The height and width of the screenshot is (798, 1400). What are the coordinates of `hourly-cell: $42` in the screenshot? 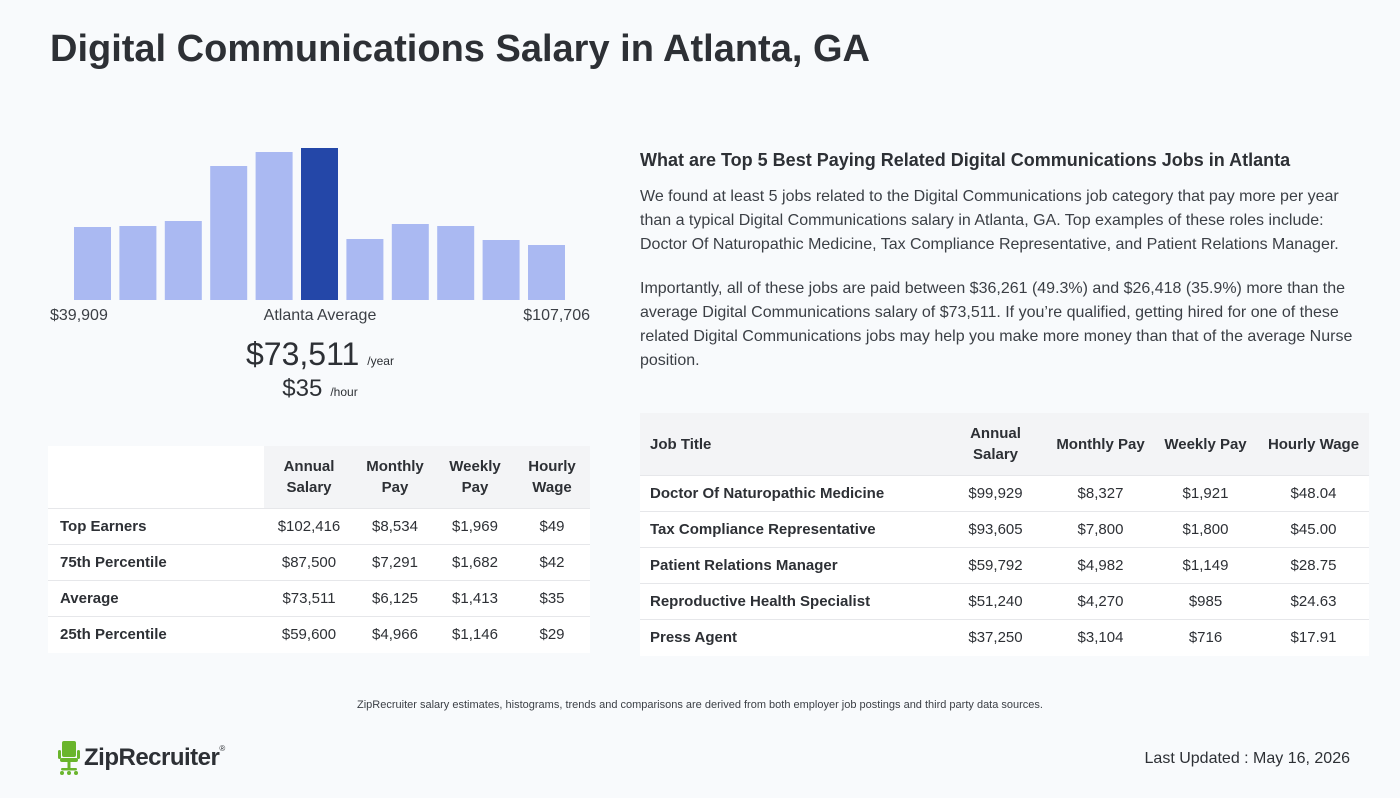 It's located at (552, 562).